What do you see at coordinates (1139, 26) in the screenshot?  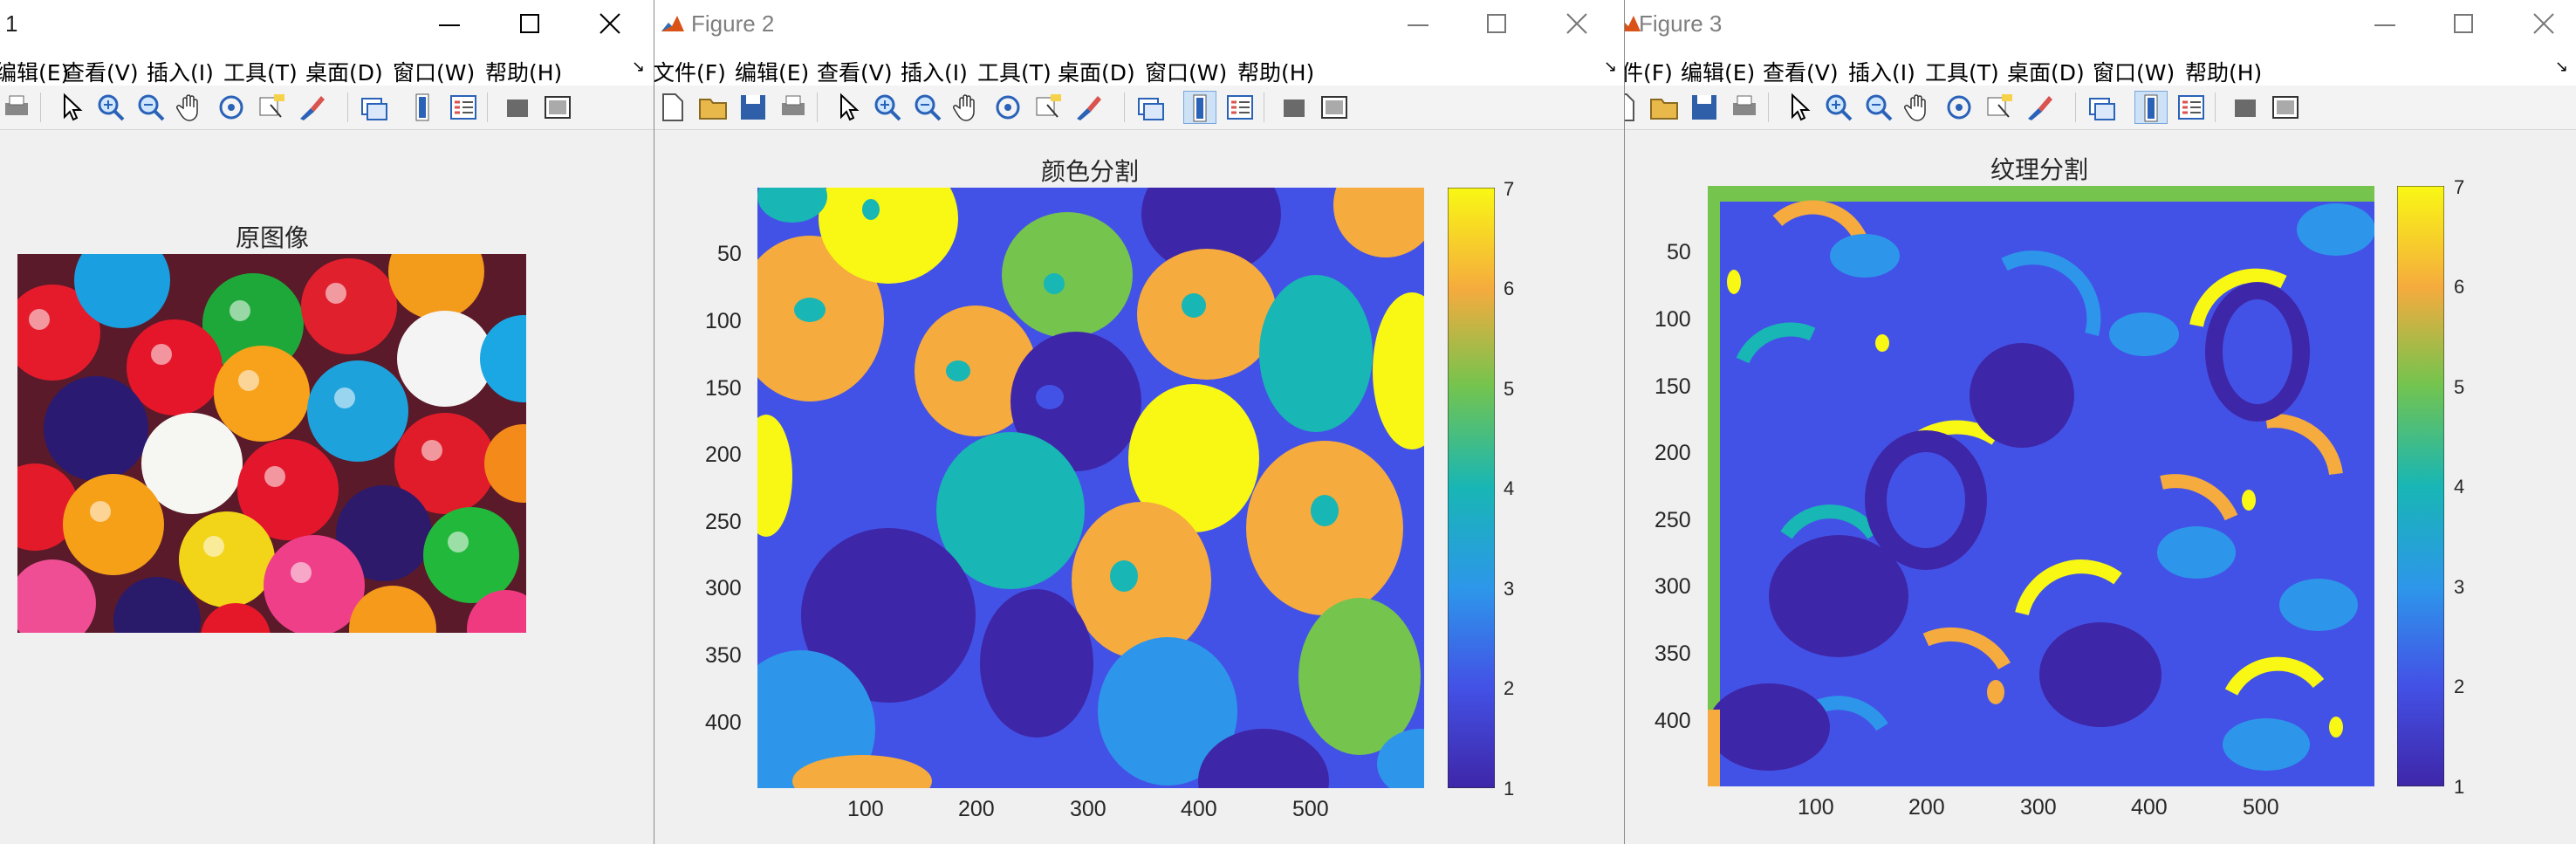 I see `figure2-titlebar: Figure 2` at bounding box center [1139, 26].